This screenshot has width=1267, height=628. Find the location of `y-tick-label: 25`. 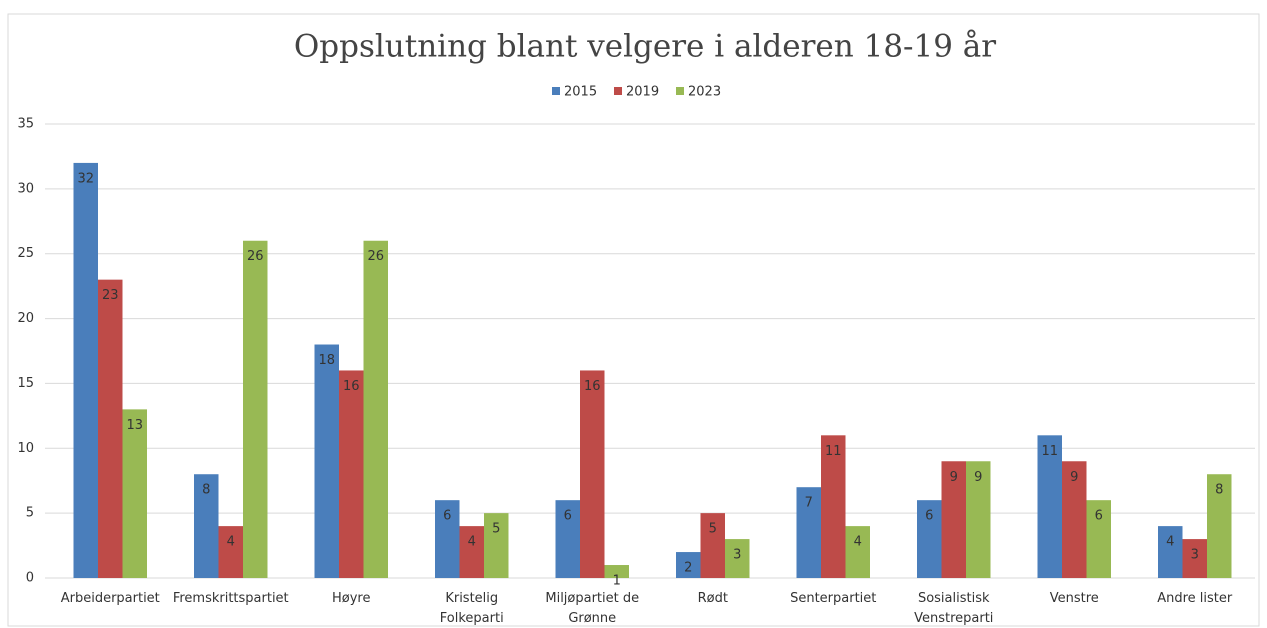

y-tick-label: 25 is located at coordinates (25, 253).